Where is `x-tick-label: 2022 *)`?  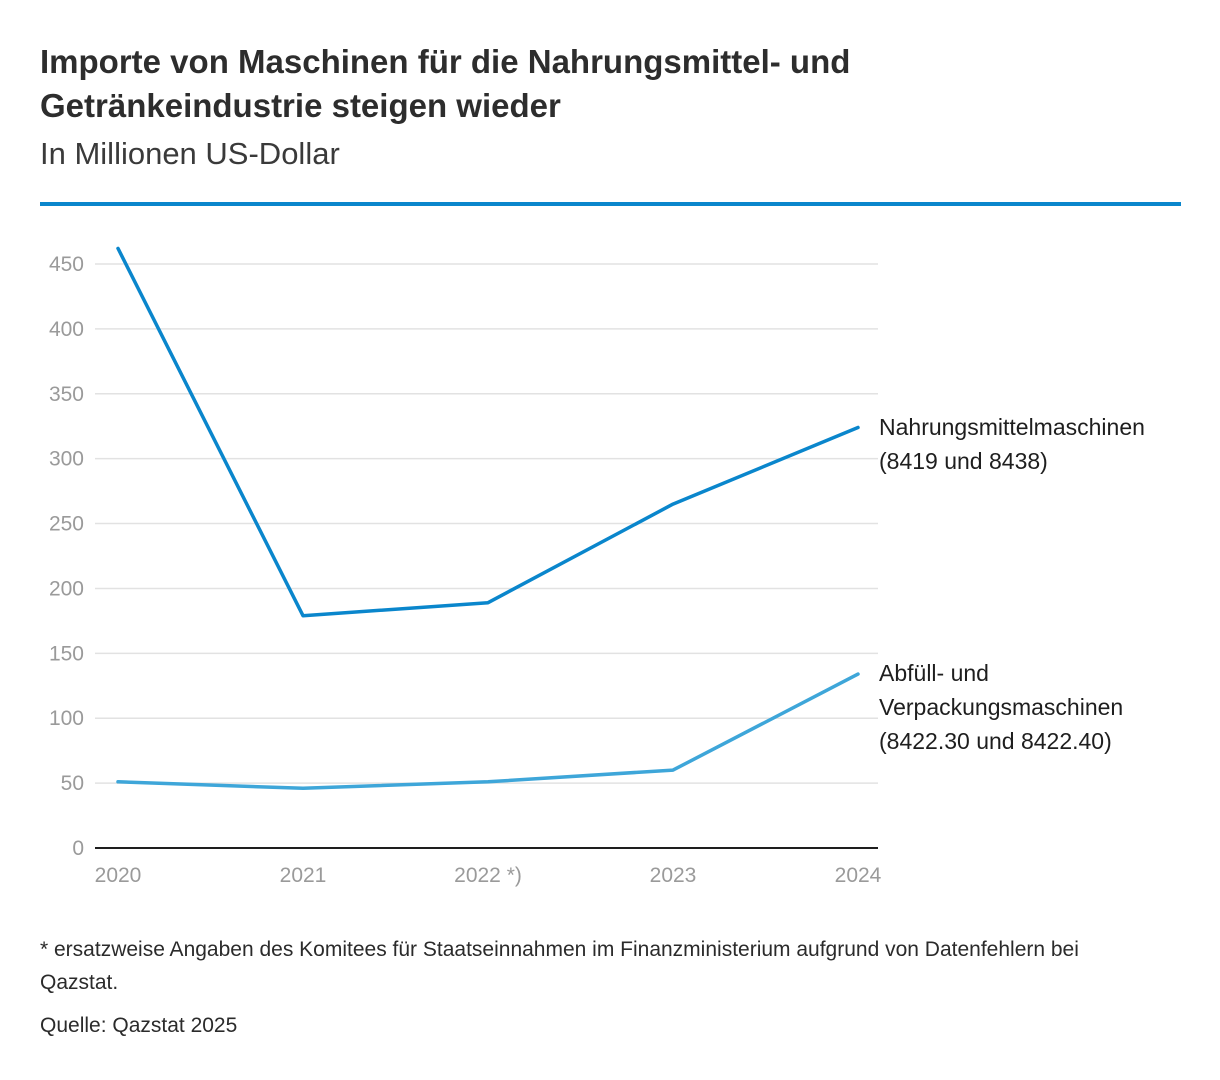 x-tick-label: 2022 *) is located at coordinates (488, 875).